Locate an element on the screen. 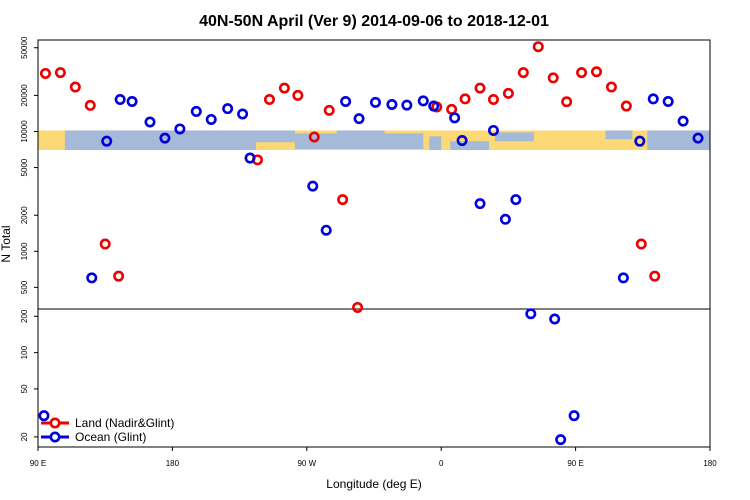 This screenshot has width=750, height=500. y-tick-label: 50 is located at coordinates (24, 388).